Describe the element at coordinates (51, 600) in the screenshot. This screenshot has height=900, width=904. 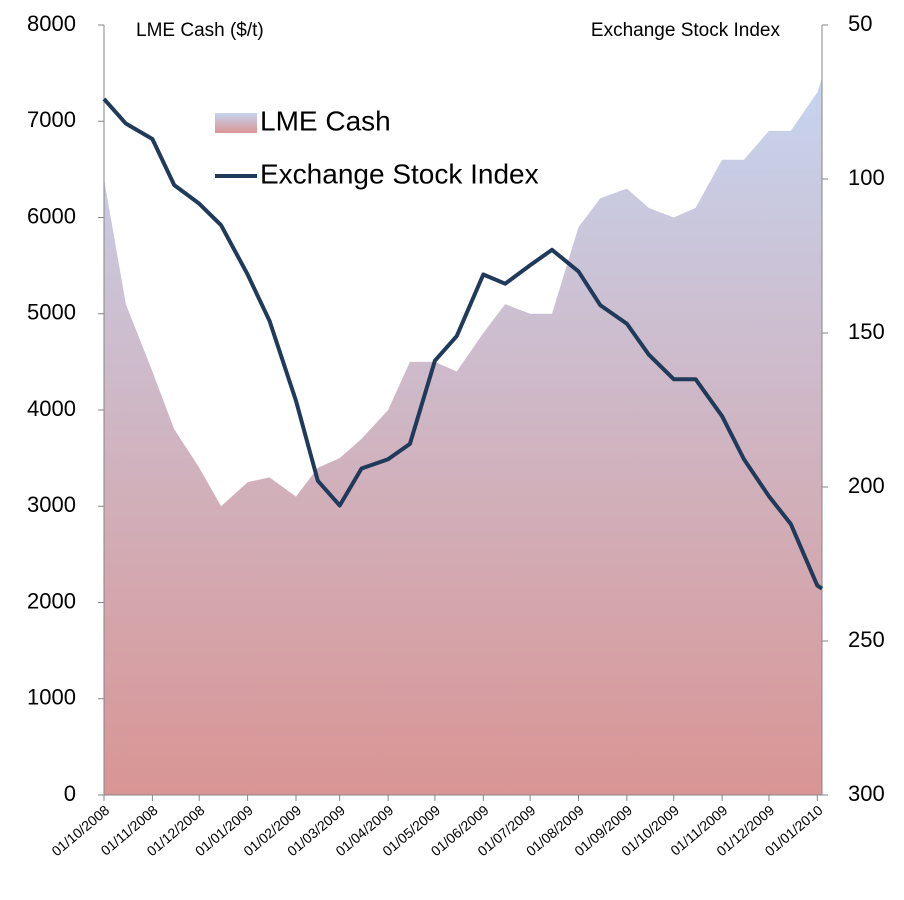
I see `y-tick-label: 2000` at that location.